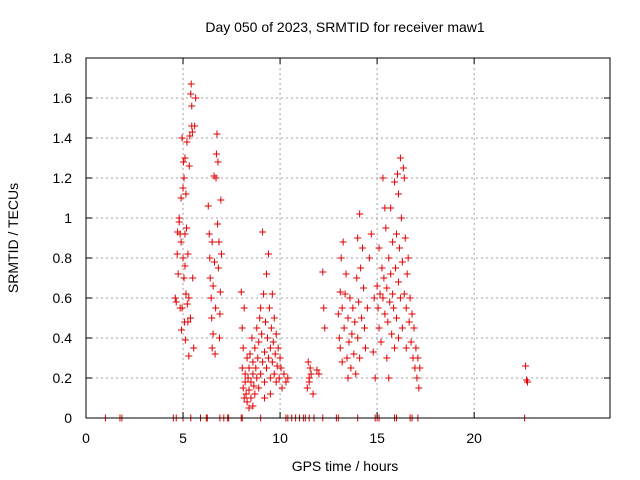  Describe the element at coordinates (68, 218) in the screenshot. I see `y-tick-label: 1` at that location.